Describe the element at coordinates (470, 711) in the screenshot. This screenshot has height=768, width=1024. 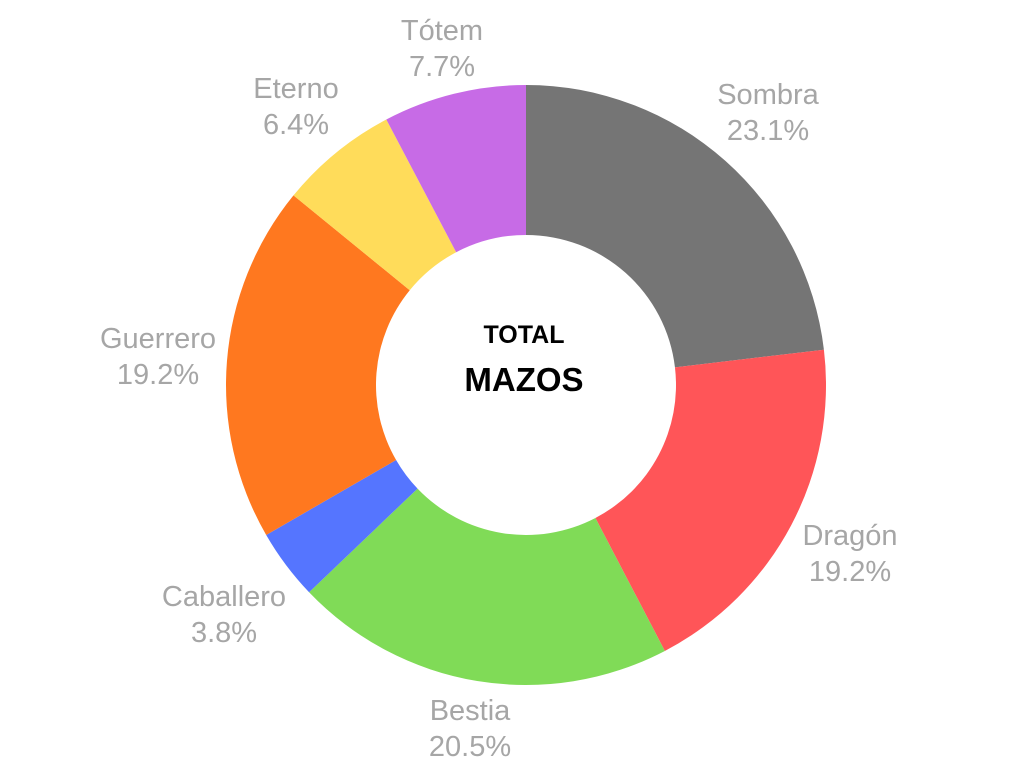
I see `slice-label-name: Bestia` at that location.